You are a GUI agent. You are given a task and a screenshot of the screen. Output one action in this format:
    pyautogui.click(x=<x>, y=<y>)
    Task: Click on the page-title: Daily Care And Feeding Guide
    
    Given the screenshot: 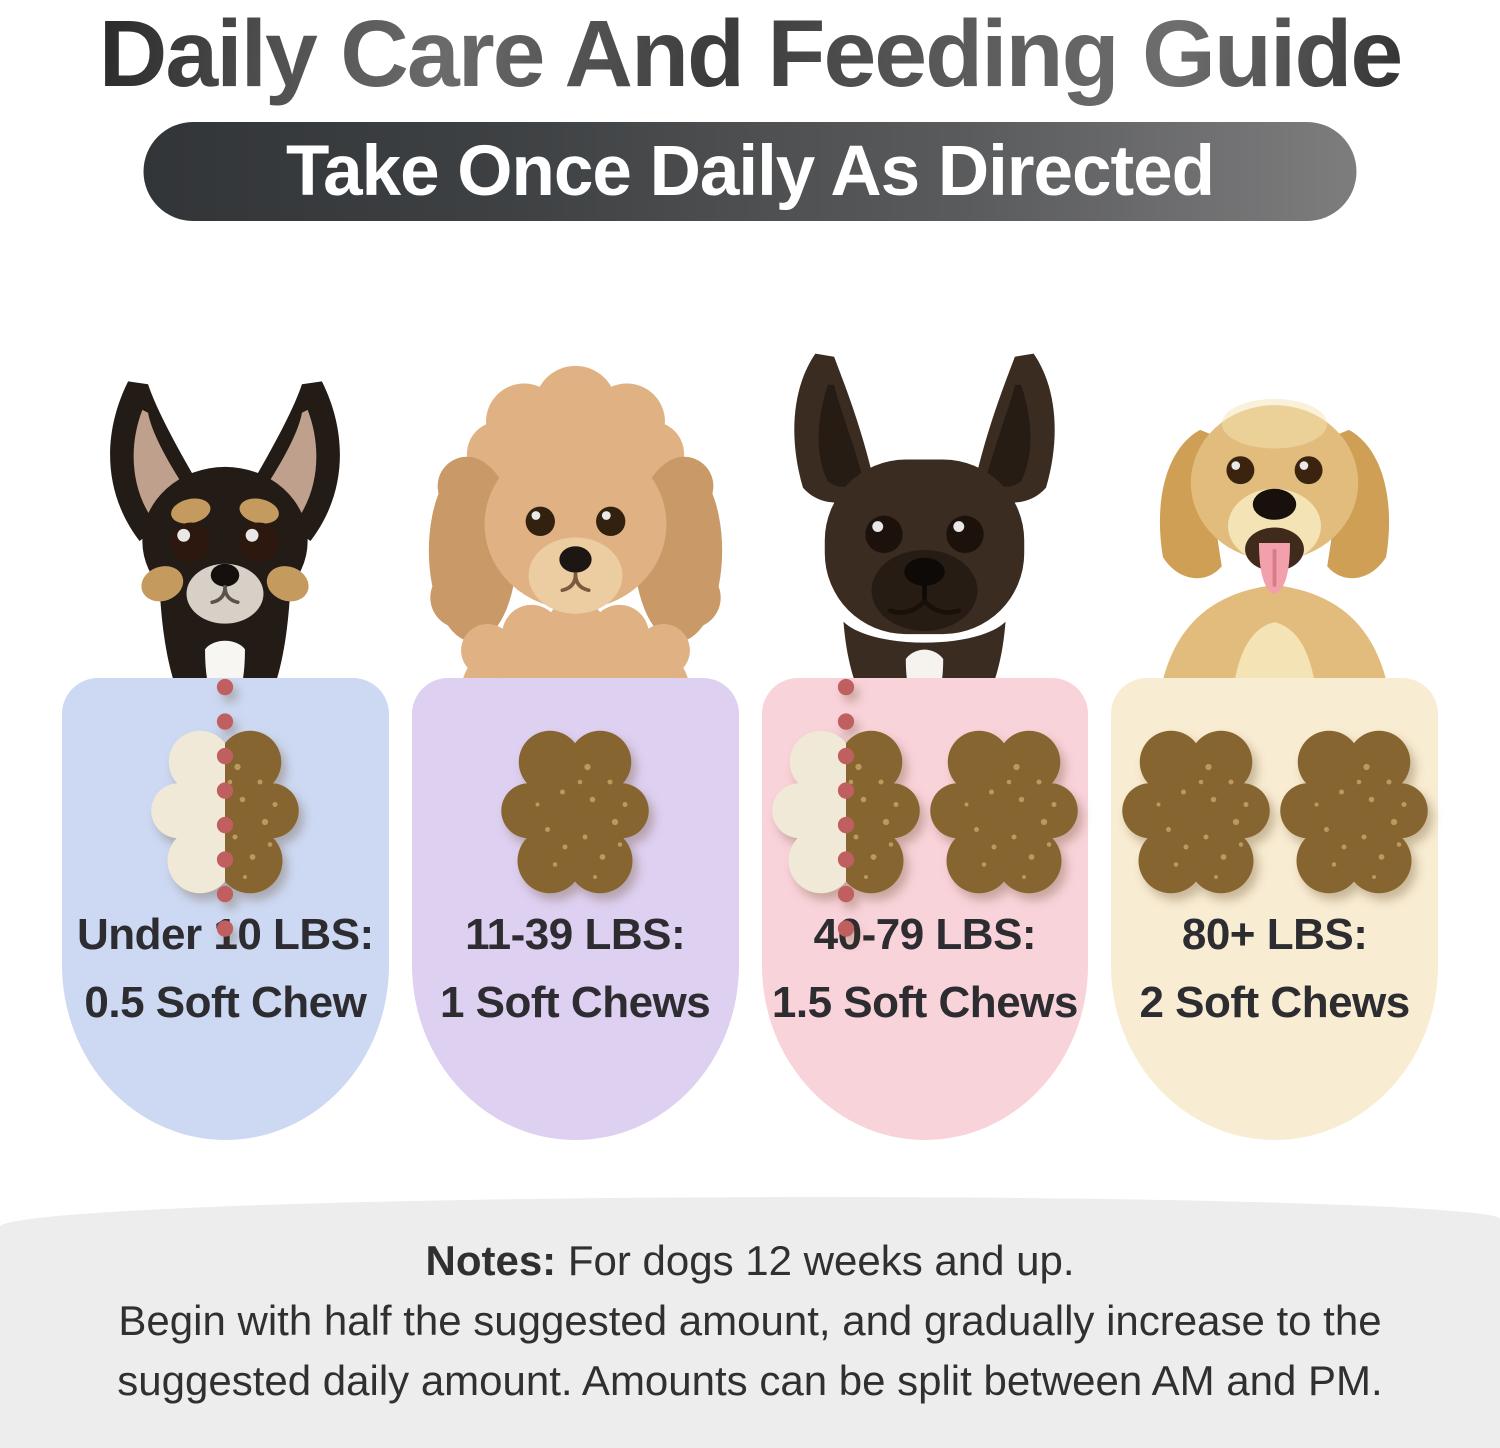 What is the action you would take?
    pyautogui.click(x=750, y=54)
    